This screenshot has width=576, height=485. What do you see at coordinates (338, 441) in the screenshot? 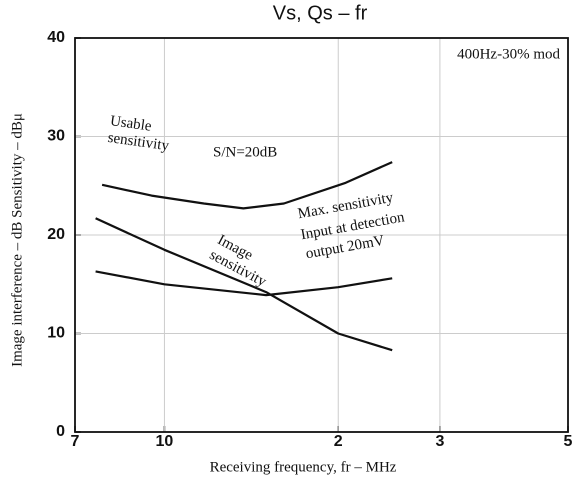
I see `x-tick-label: 2` at bounding box center [338, 441].